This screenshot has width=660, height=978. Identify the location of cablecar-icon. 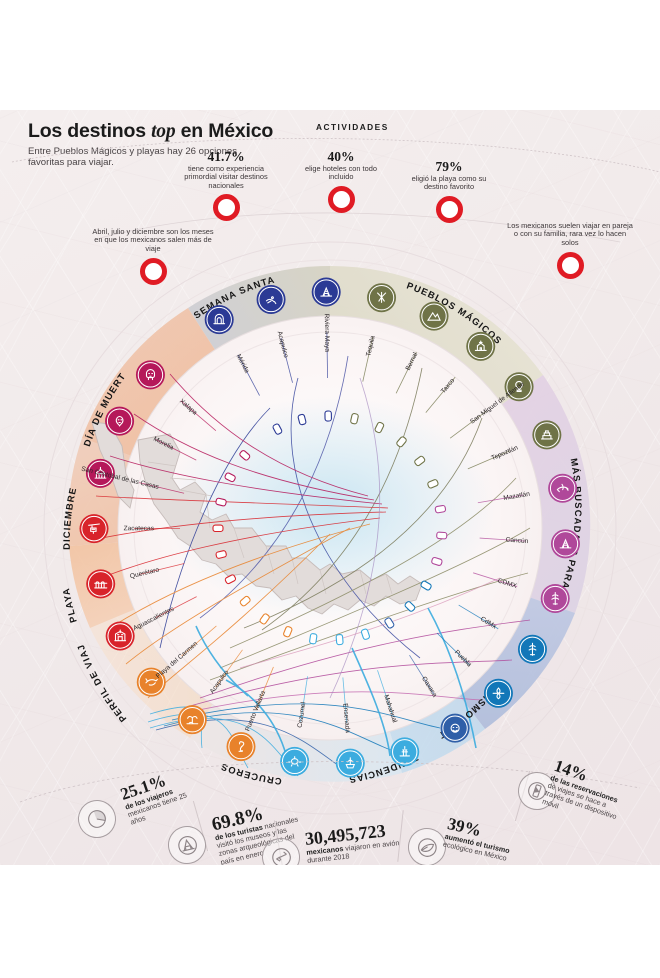
(94, 528).